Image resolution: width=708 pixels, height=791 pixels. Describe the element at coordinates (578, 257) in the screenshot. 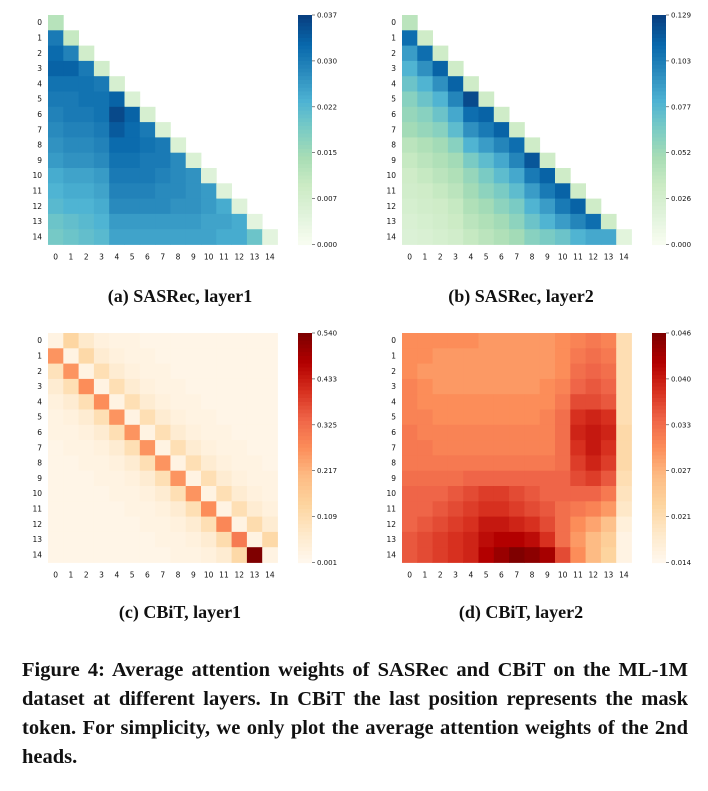

I see `x-tick-label: 11` at that location.